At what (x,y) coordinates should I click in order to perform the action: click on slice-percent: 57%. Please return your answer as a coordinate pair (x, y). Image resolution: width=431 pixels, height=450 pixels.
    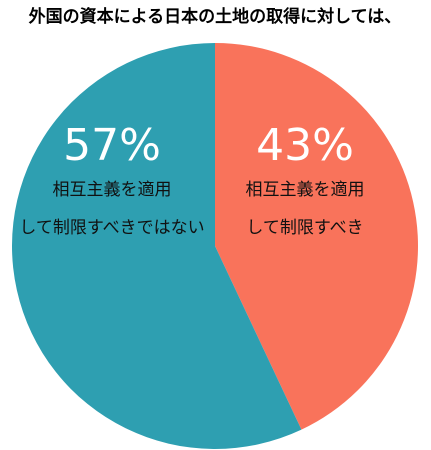
    Looking at the image, I should click on (112, 145).